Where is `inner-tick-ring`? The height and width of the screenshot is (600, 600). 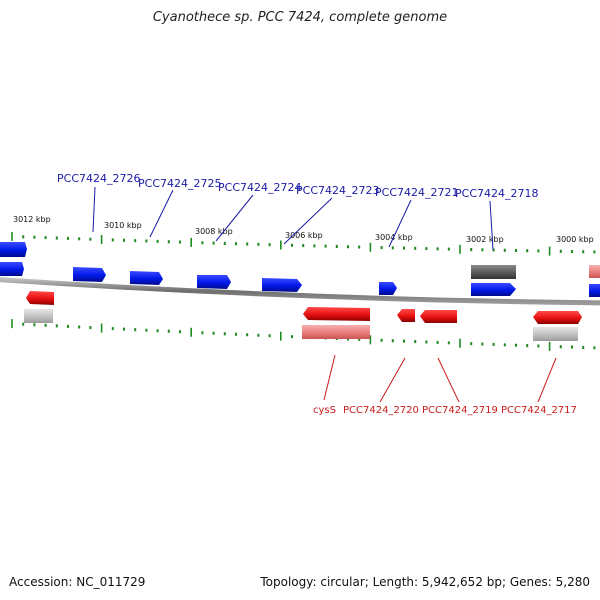
inner-tick-ring is located at coordinates (303, 335).